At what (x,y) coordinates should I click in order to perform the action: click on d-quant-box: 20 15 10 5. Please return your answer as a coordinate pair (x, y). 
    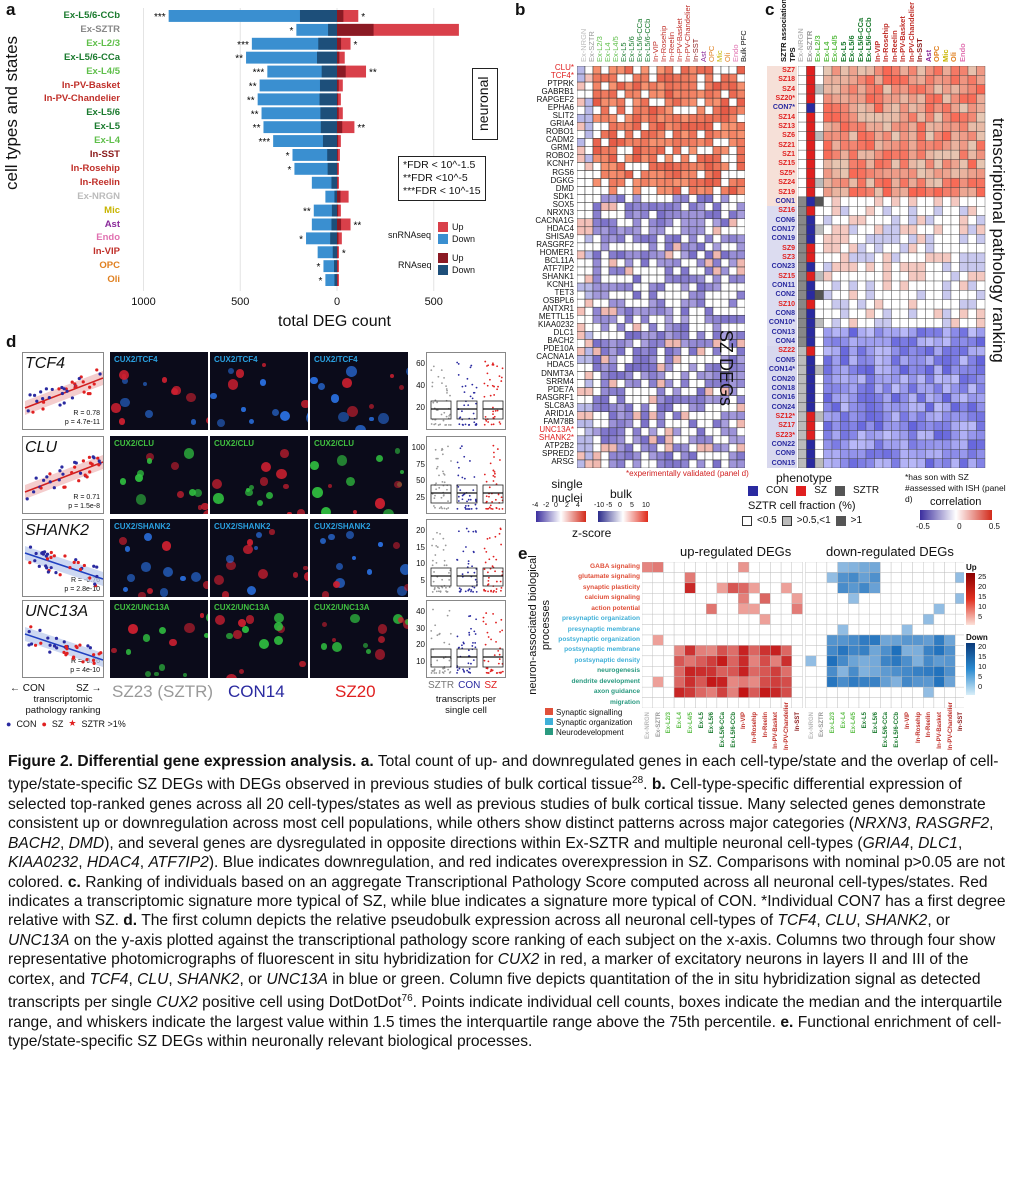
    Looking at the image, I should click on (461, 558).